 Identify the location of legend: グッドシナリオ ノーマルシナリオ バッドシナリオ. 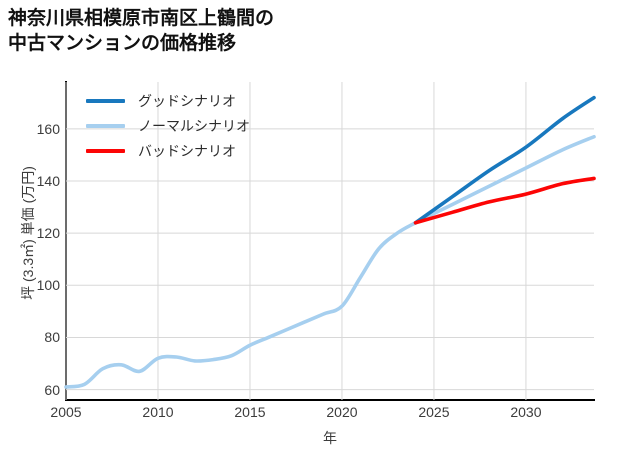
(196, 125).